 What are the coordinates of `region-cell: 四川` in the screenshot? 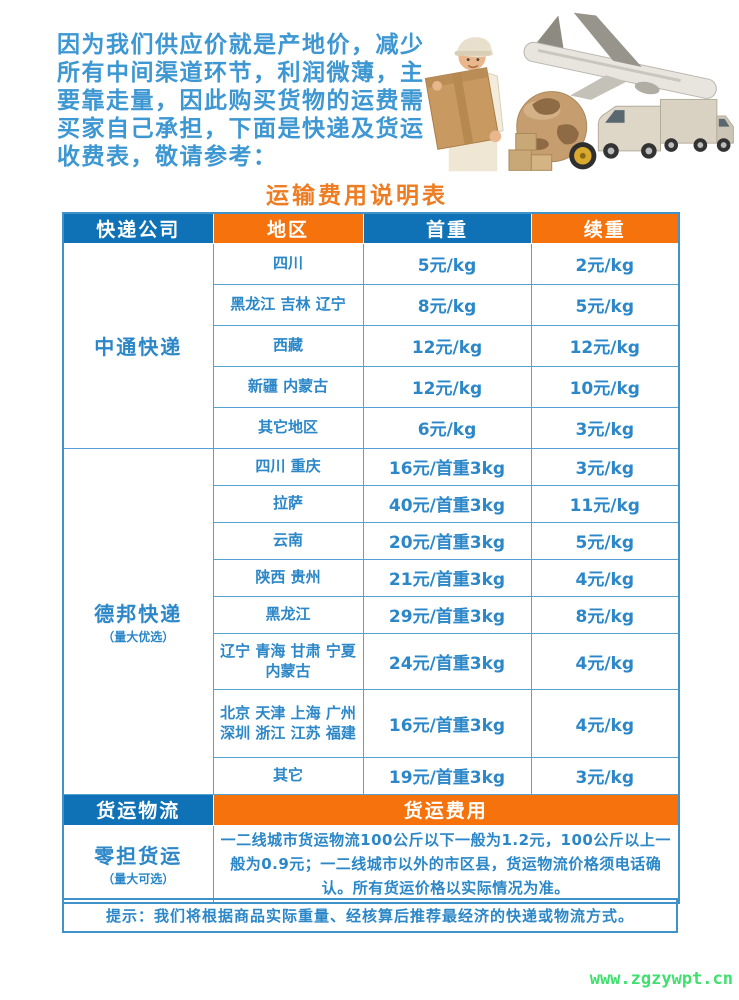 It's located at (288, 263).